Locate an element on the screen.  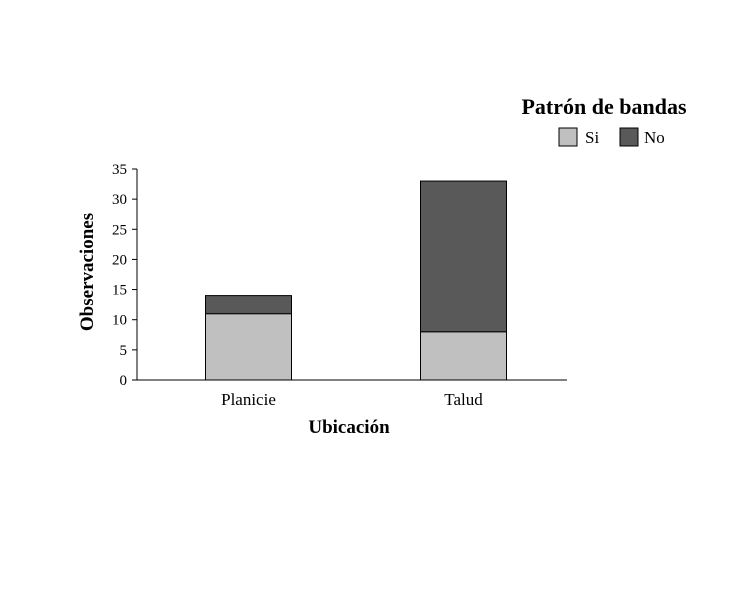
bars is located at coordinates (356, 280).